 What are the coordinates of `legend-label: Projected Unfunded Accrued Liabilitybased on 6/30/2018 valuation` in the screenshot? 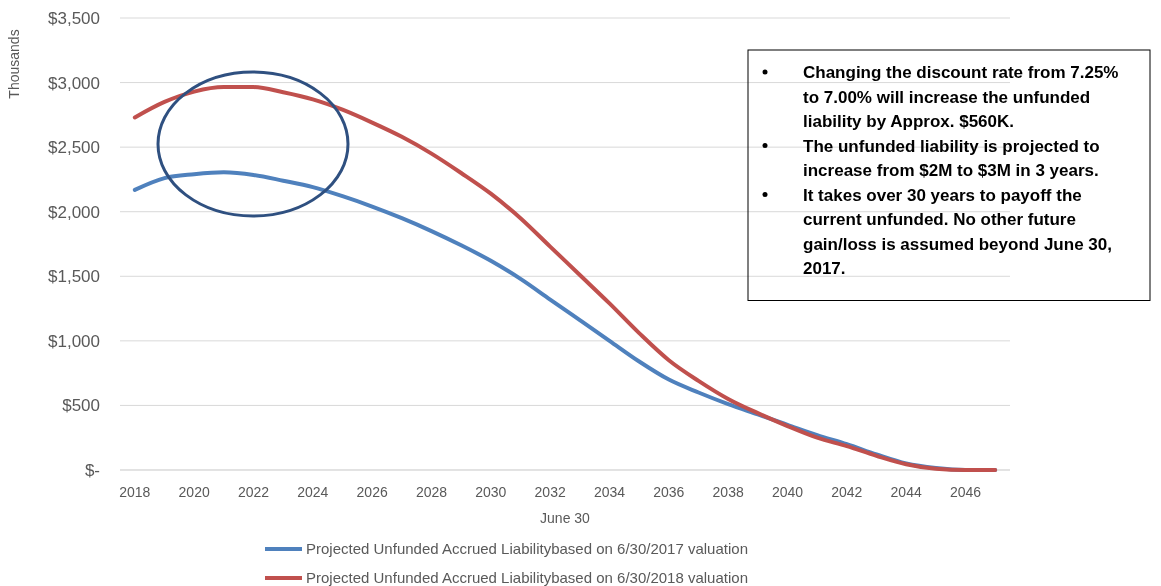 It's located at (527, 577).